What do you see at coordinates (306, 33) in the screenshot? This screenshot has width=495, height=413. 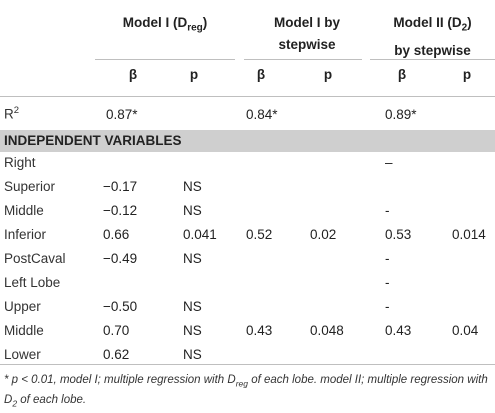 I see `header-model1-stepwise: Model I by stepwise` at bounding box center [306, 33].